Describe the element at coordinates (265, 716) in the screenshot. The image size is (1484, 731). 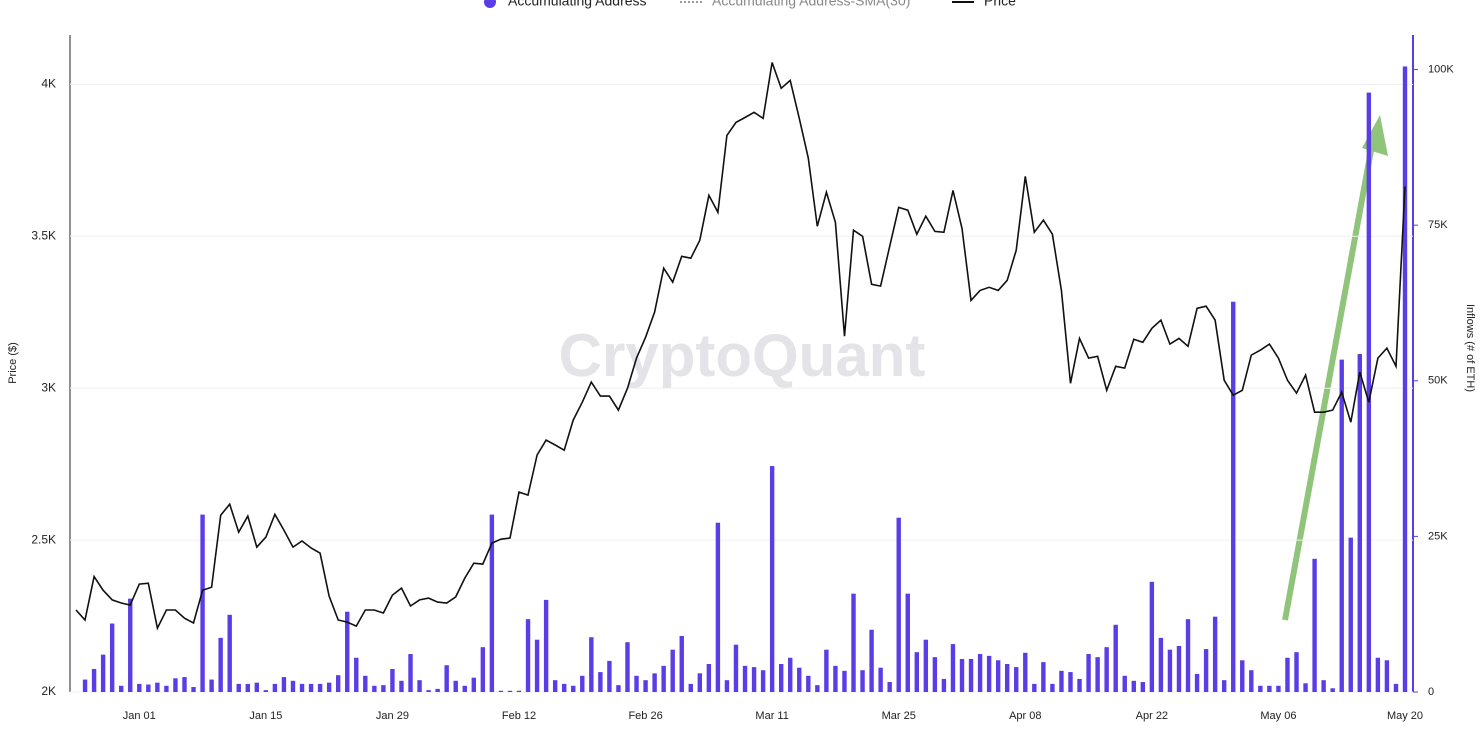
I see `x-tick-label: Jan 15` at that location.